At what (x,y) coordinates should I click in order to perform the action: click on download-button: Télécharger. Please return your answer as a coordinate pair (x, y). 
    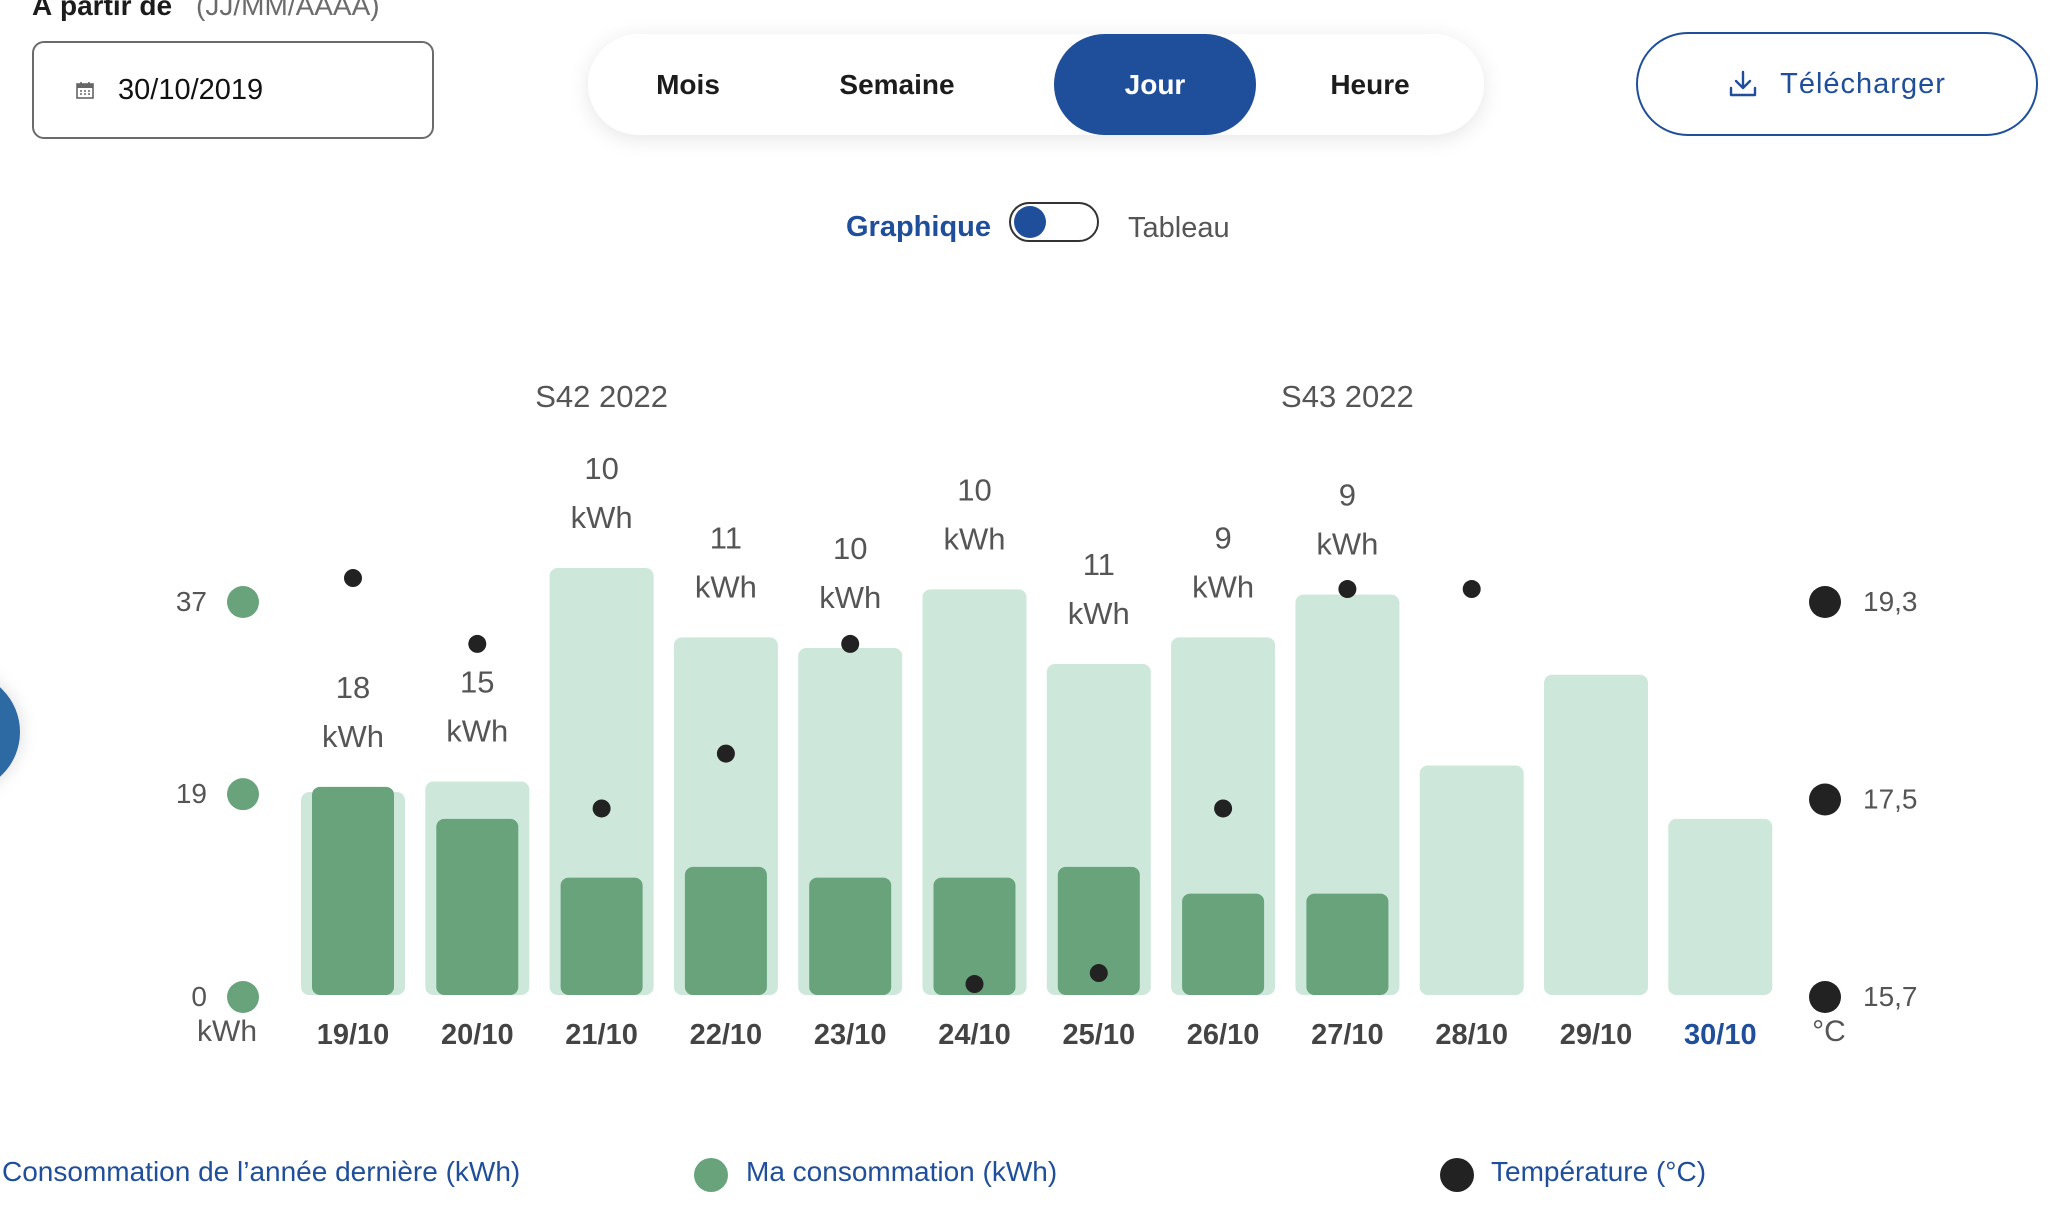
    Looking at the image, I should click on (1837, 84).